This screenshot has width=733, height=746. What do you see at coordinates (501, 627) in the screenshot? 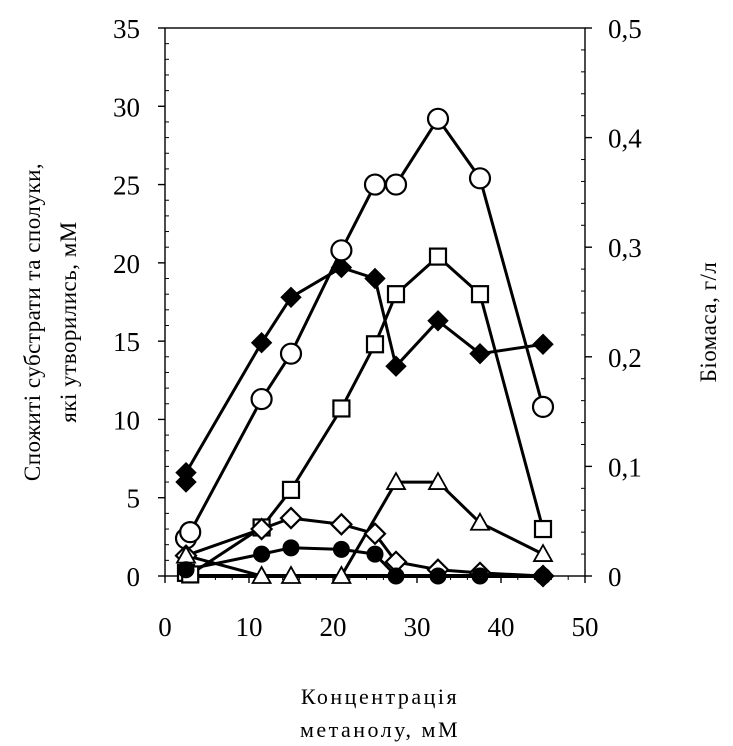
I see `x-tick-label: 40` at bounding box center [501, 627].